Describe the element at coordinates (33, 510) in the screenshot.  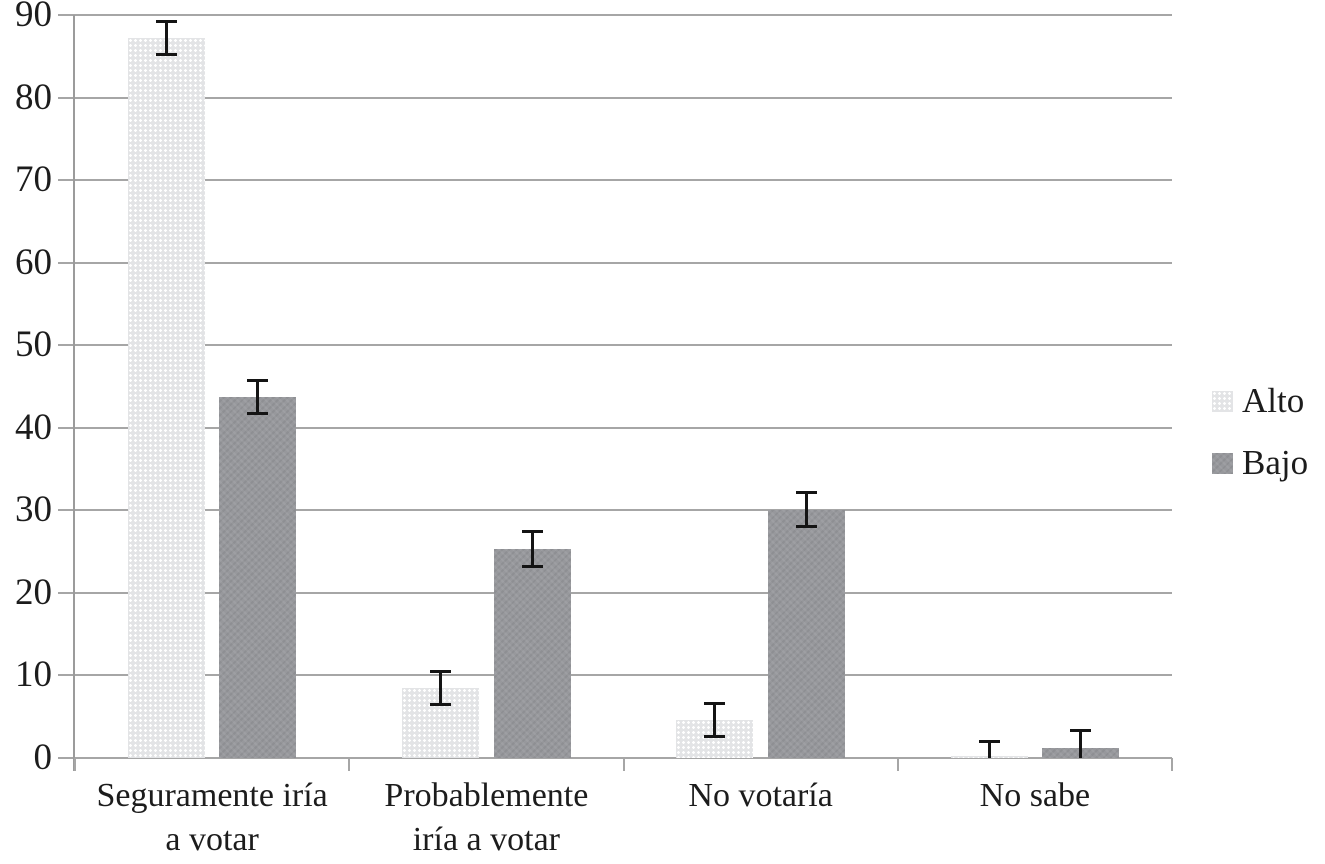
I see `y-axis-label: 30` at that location.